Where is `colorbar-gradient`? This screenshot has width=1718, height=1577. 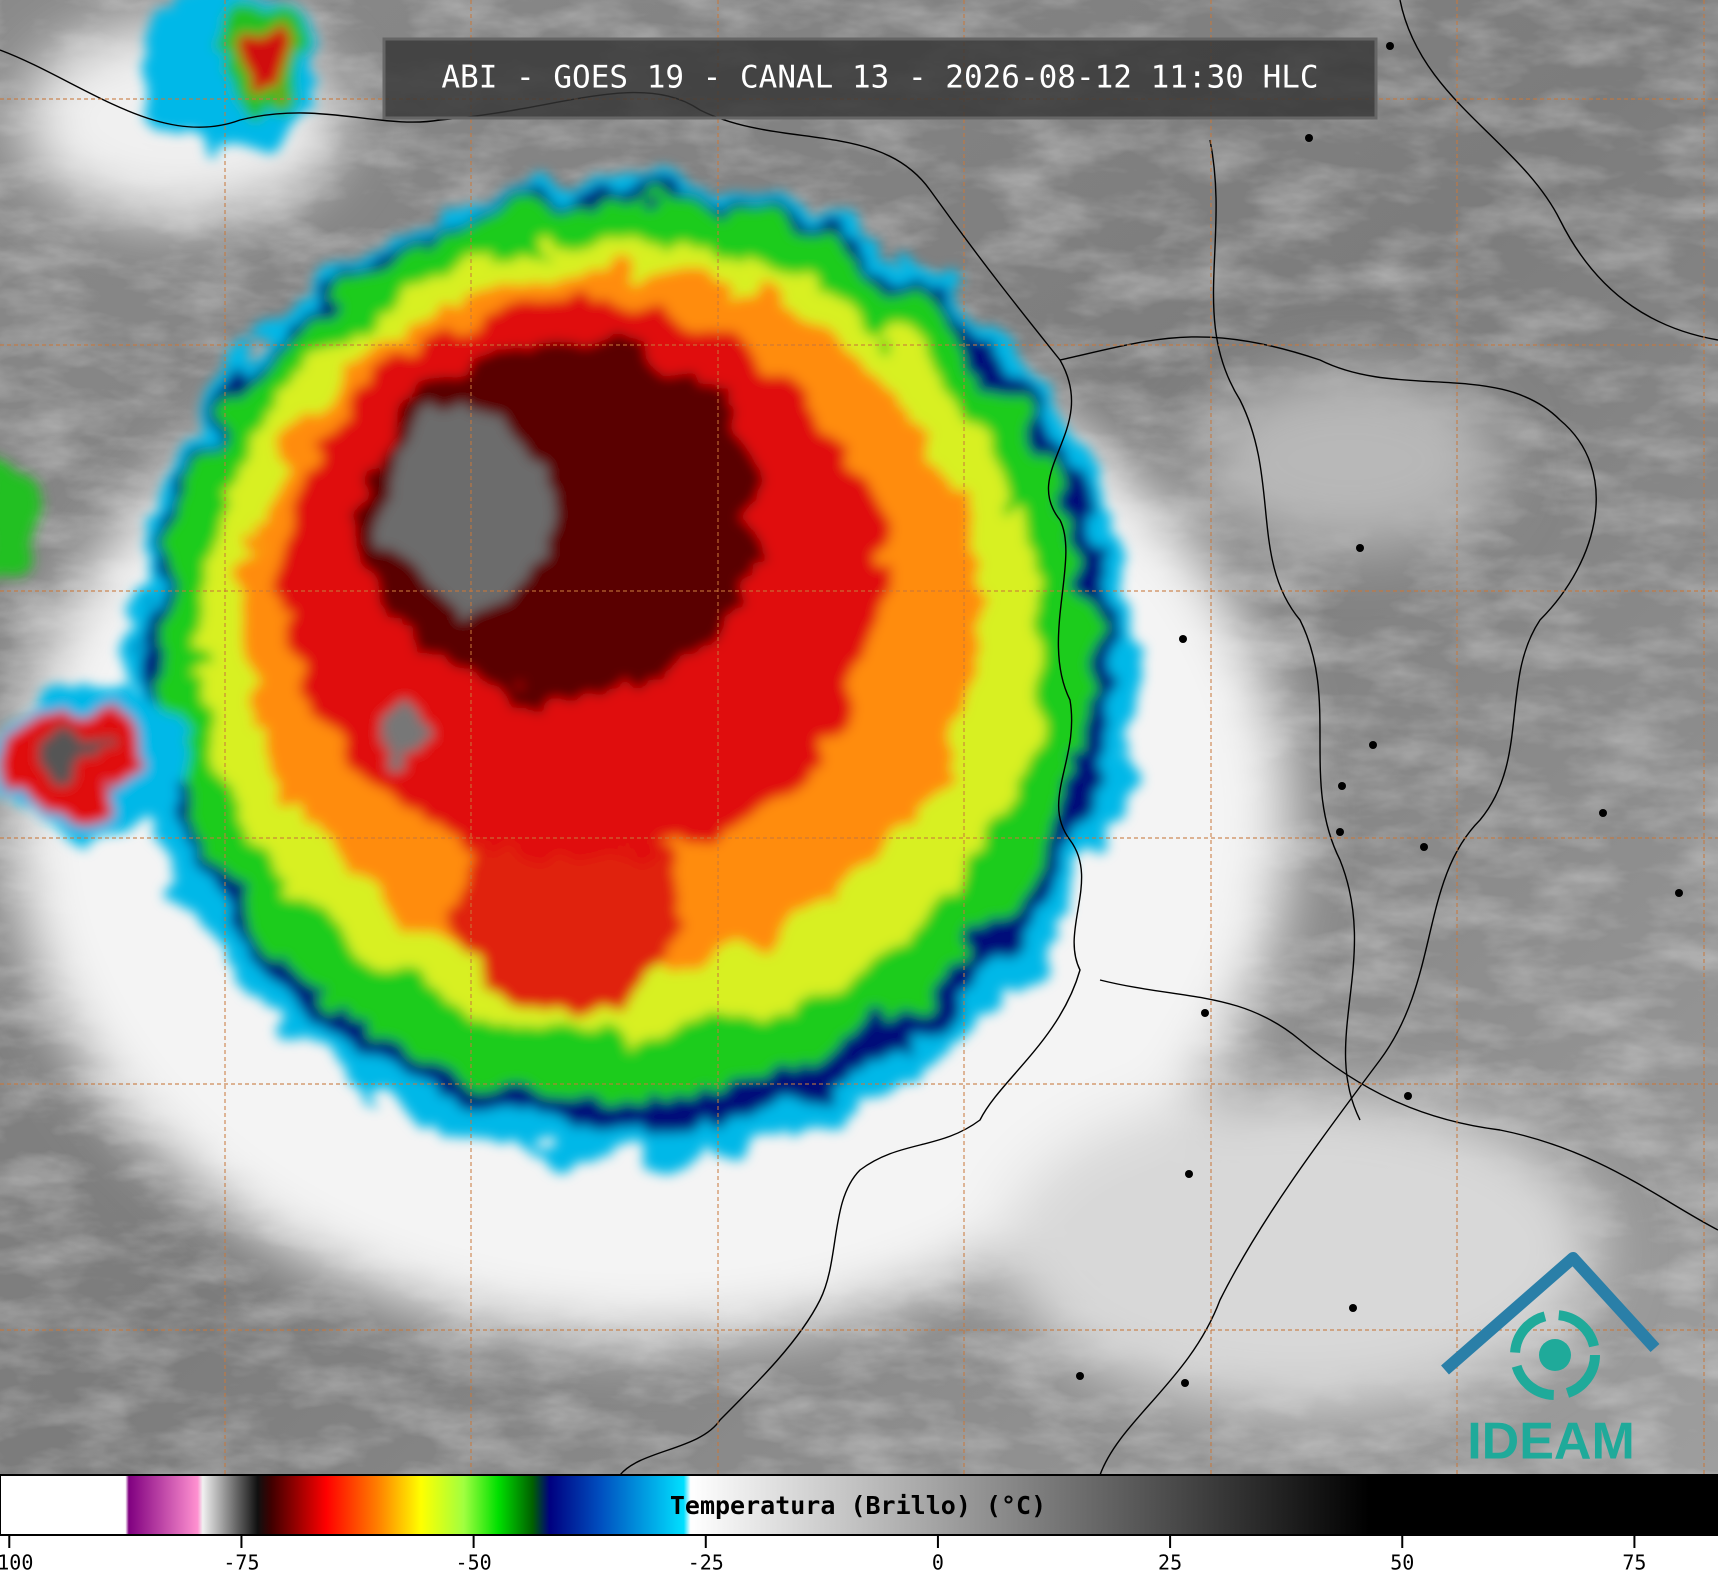 colorbar-gradient is located at coordinates (859, 1505).